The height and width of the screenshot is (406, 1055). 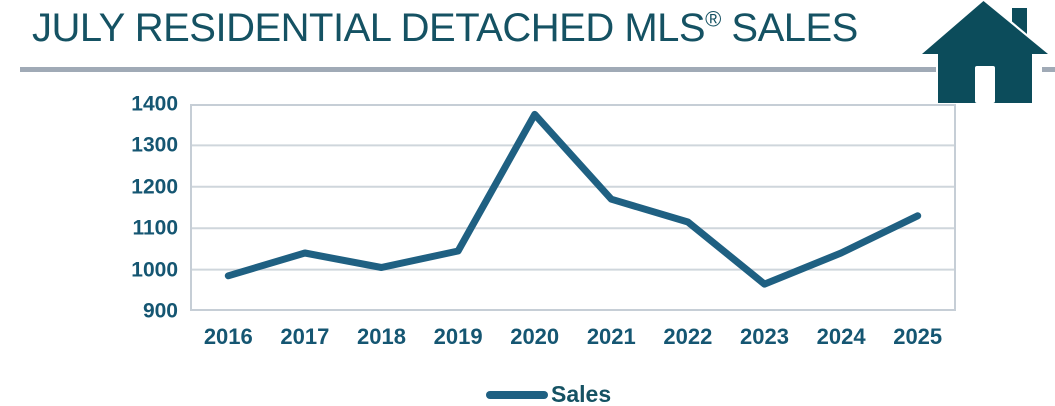 I want to click on x-tick-label-2019: 2019, so click(x=458, y=336).